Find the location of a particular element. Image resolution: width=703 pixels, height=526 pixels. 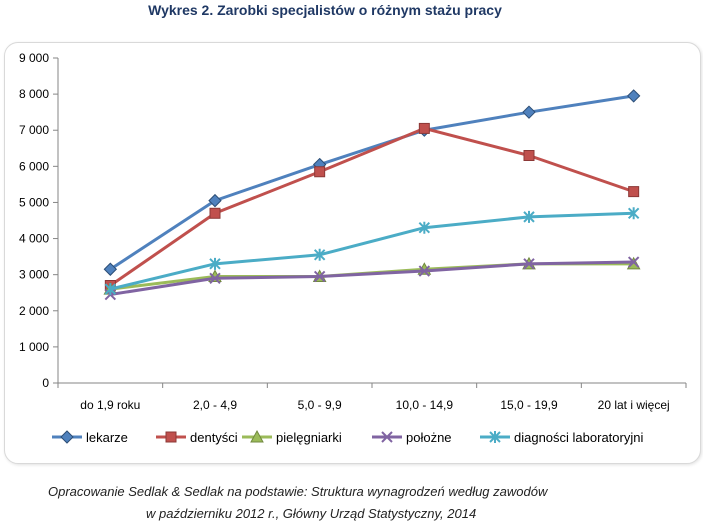

y-tick-label: 3 000 is located at coordinates (34, 275).